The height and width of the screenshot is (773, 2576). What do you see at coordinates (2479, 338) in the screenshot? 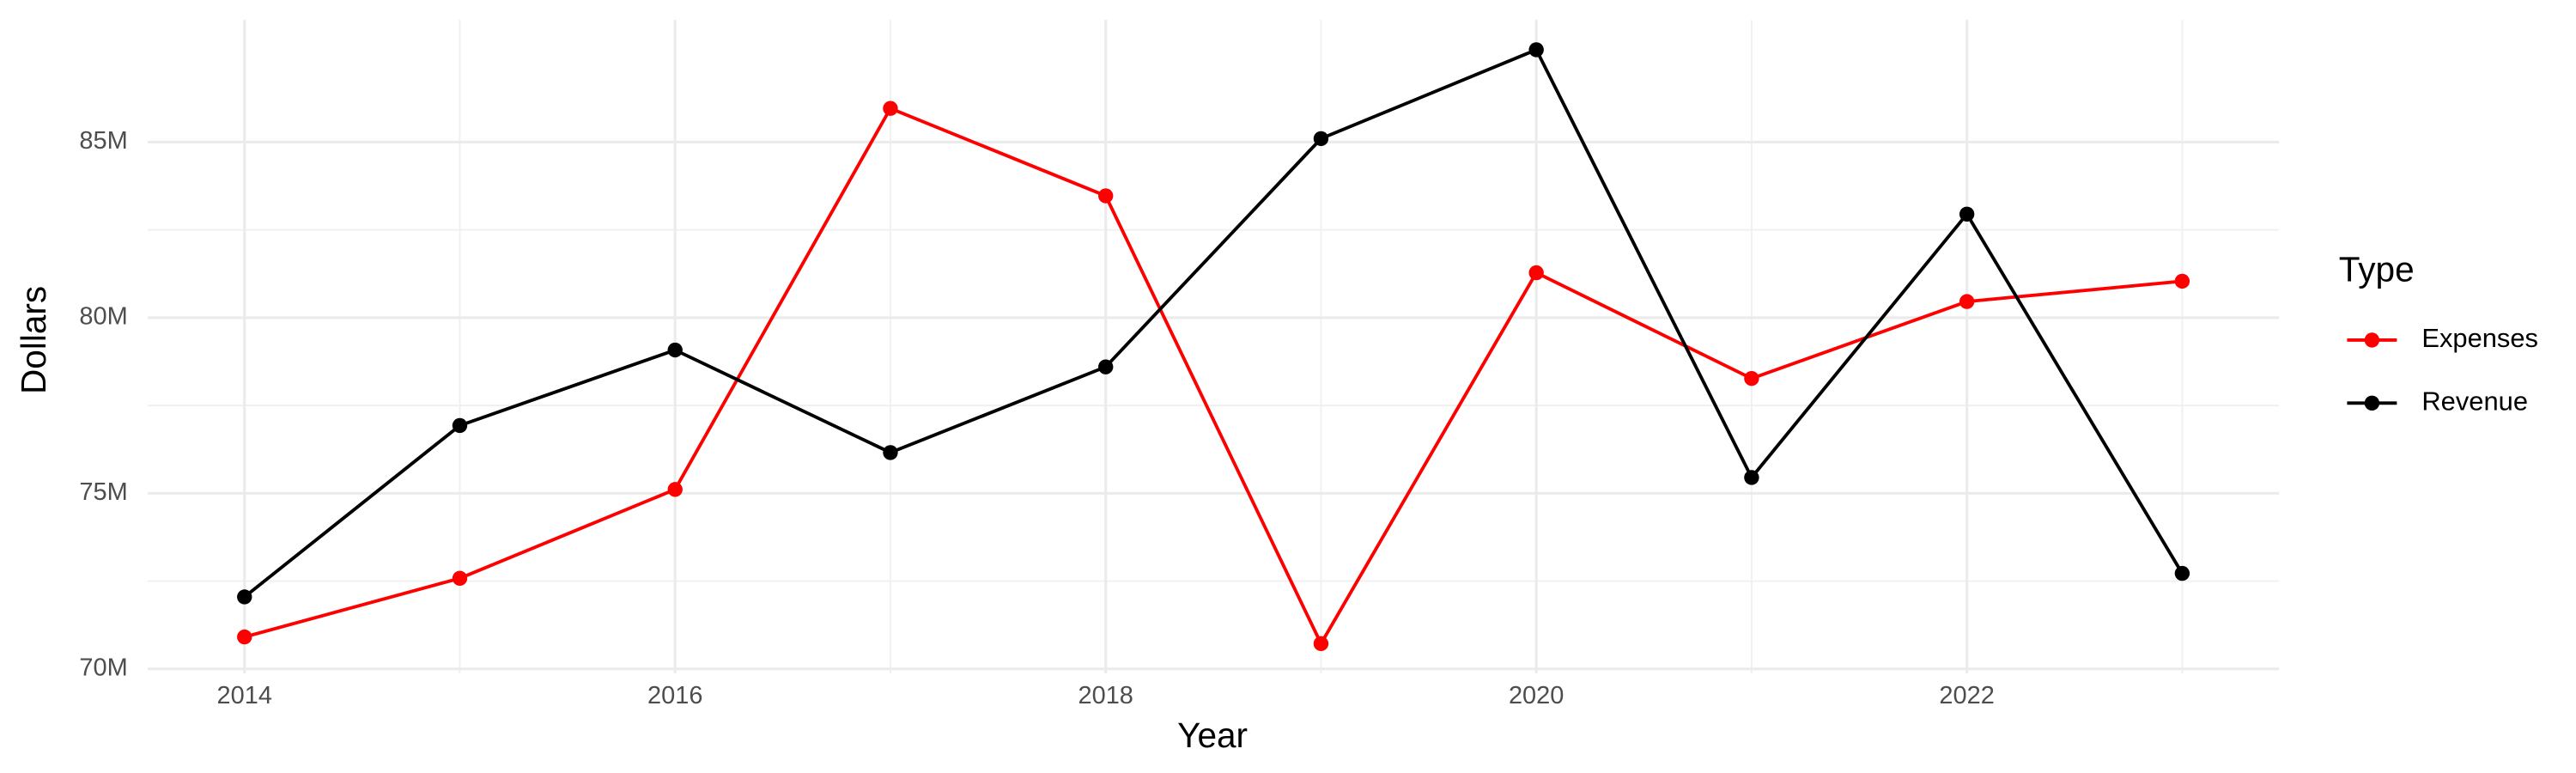
I see `legend-label: Expenses` at bounding box center [2479, 338].